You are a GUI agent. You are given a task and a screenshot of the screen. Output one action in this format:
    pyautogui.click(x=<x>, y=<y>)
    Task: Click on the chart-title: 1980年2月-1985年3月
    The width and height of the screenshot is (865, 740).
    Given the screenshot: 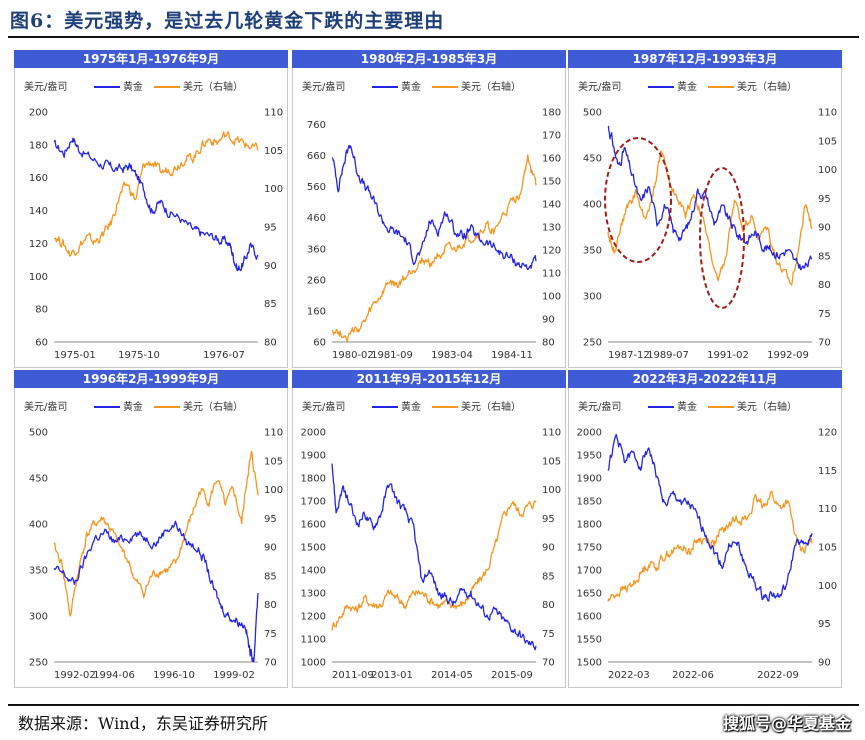 What is the action you would take?
    pyautogui.click(x=429, y=58)
    